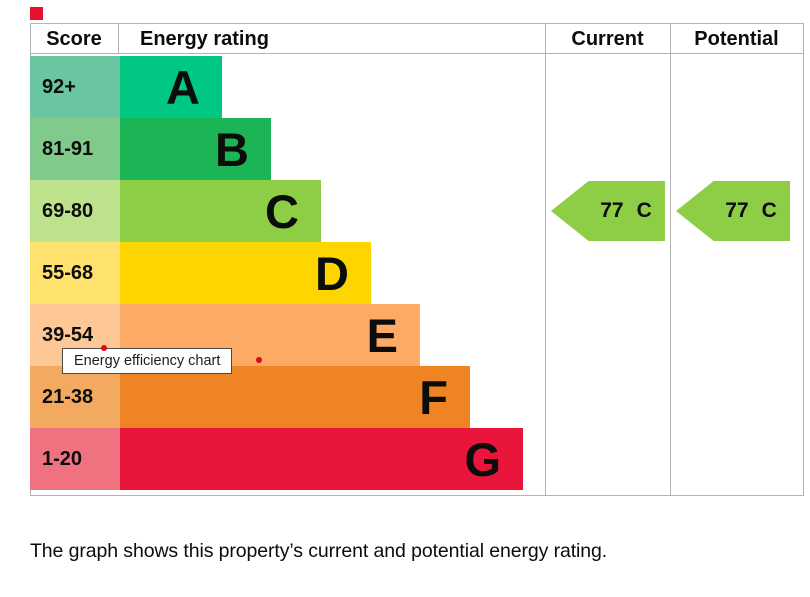 Image resolution: width=810 pixels, height=597 pixels. What do you see at coordinates (36, 13) in the screenshot?
I see `red-square-marker` at bounding box center [36, 13].